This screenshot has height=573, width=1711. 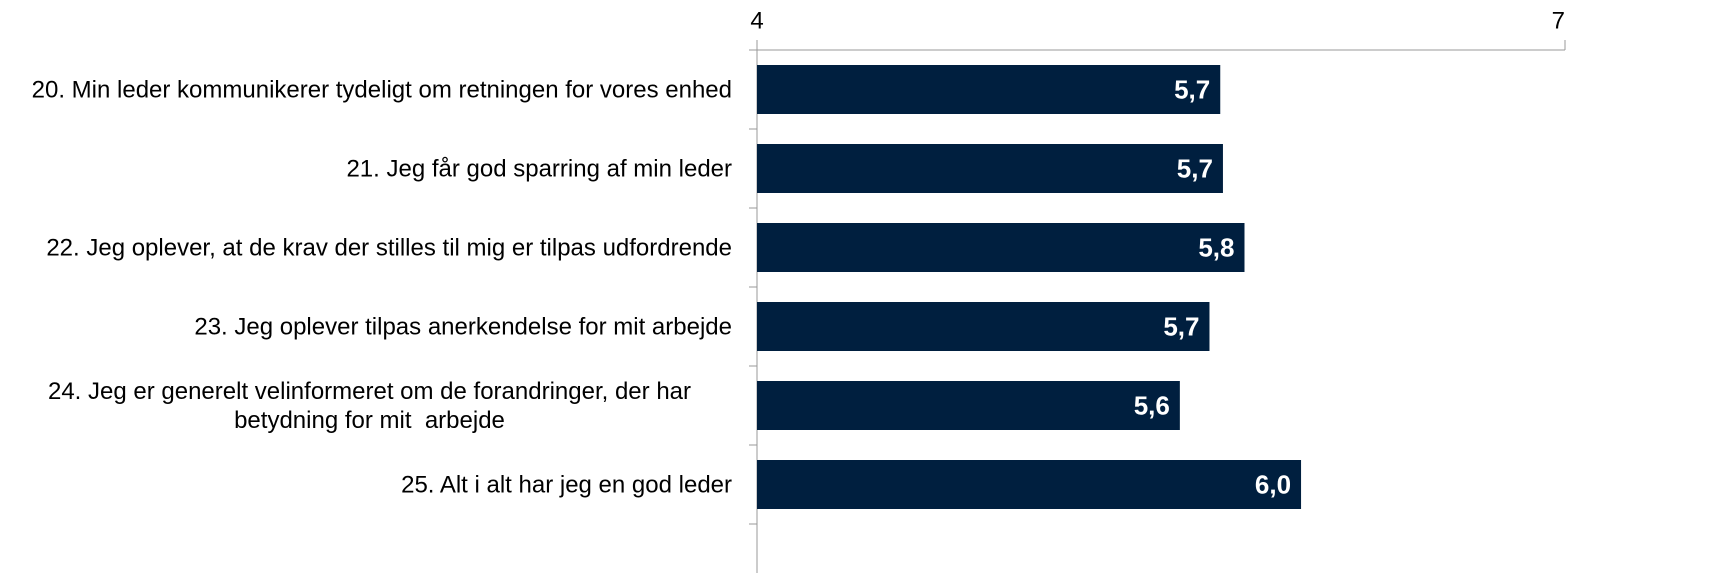 I want to click on category-label: 21. Jeg får god sparring af min leder, so click(x=539, y=168).